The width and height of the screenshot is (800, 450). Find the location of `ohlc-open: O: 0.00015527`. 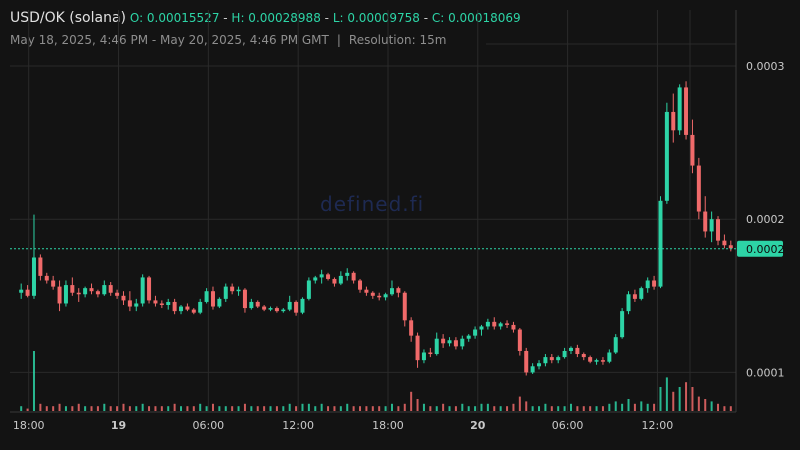

ohlc-open: O: 0.00015527 is located at coordinates (174, 18).